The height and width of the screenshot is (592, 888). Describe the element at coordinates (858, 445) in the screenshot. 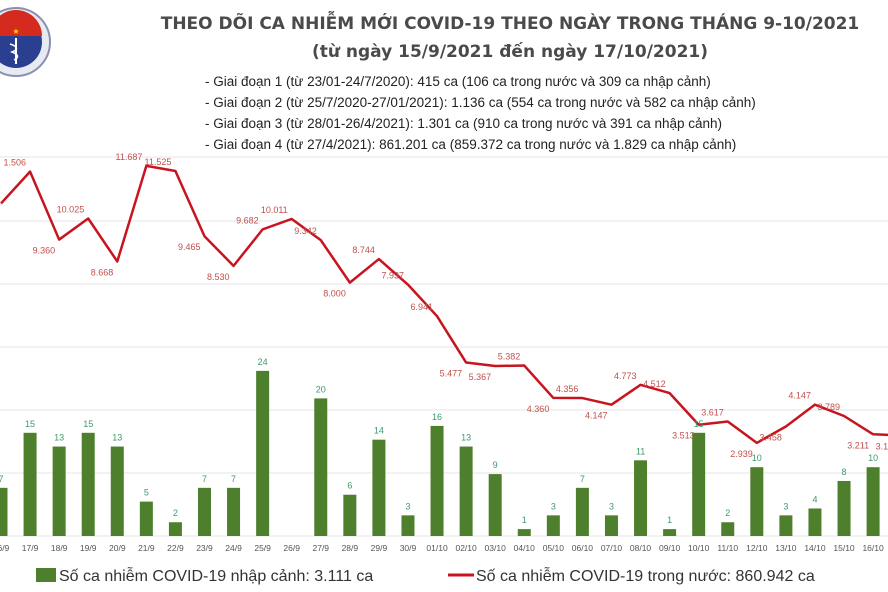

I see `line-value-label: 3.211` at that location.